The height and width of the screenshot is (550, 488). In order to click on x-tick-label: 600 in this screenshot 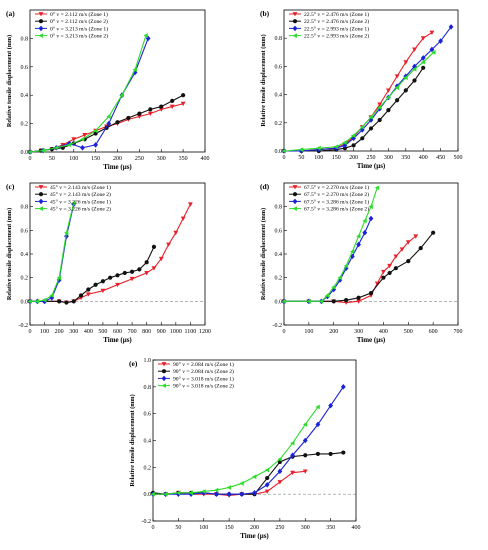, I will do `click(117, 332)`.